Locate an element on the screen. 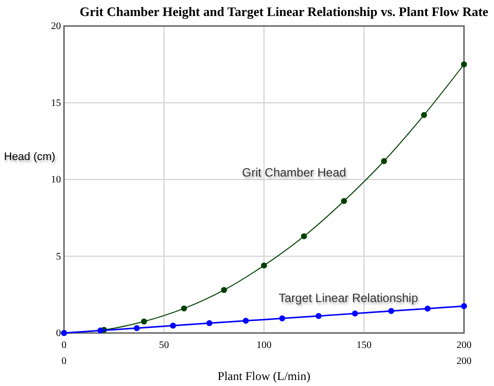  y-tick-label: 20 is located at coordinates (56, 26).